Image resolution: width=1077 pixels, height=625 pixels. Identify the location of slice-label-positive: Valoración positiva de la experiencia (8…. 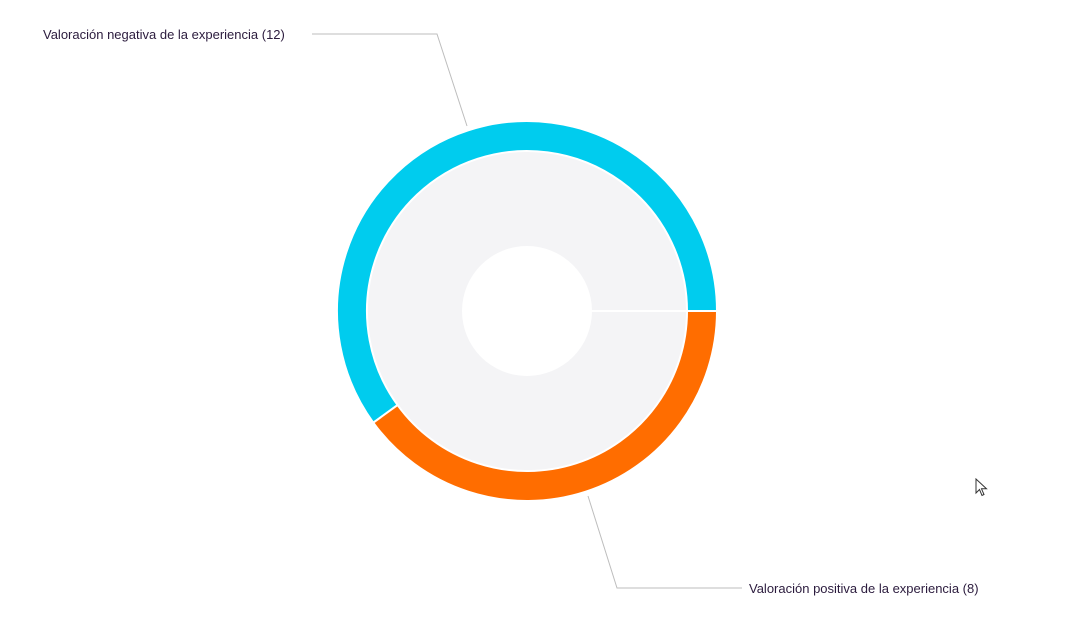
(864, 588).